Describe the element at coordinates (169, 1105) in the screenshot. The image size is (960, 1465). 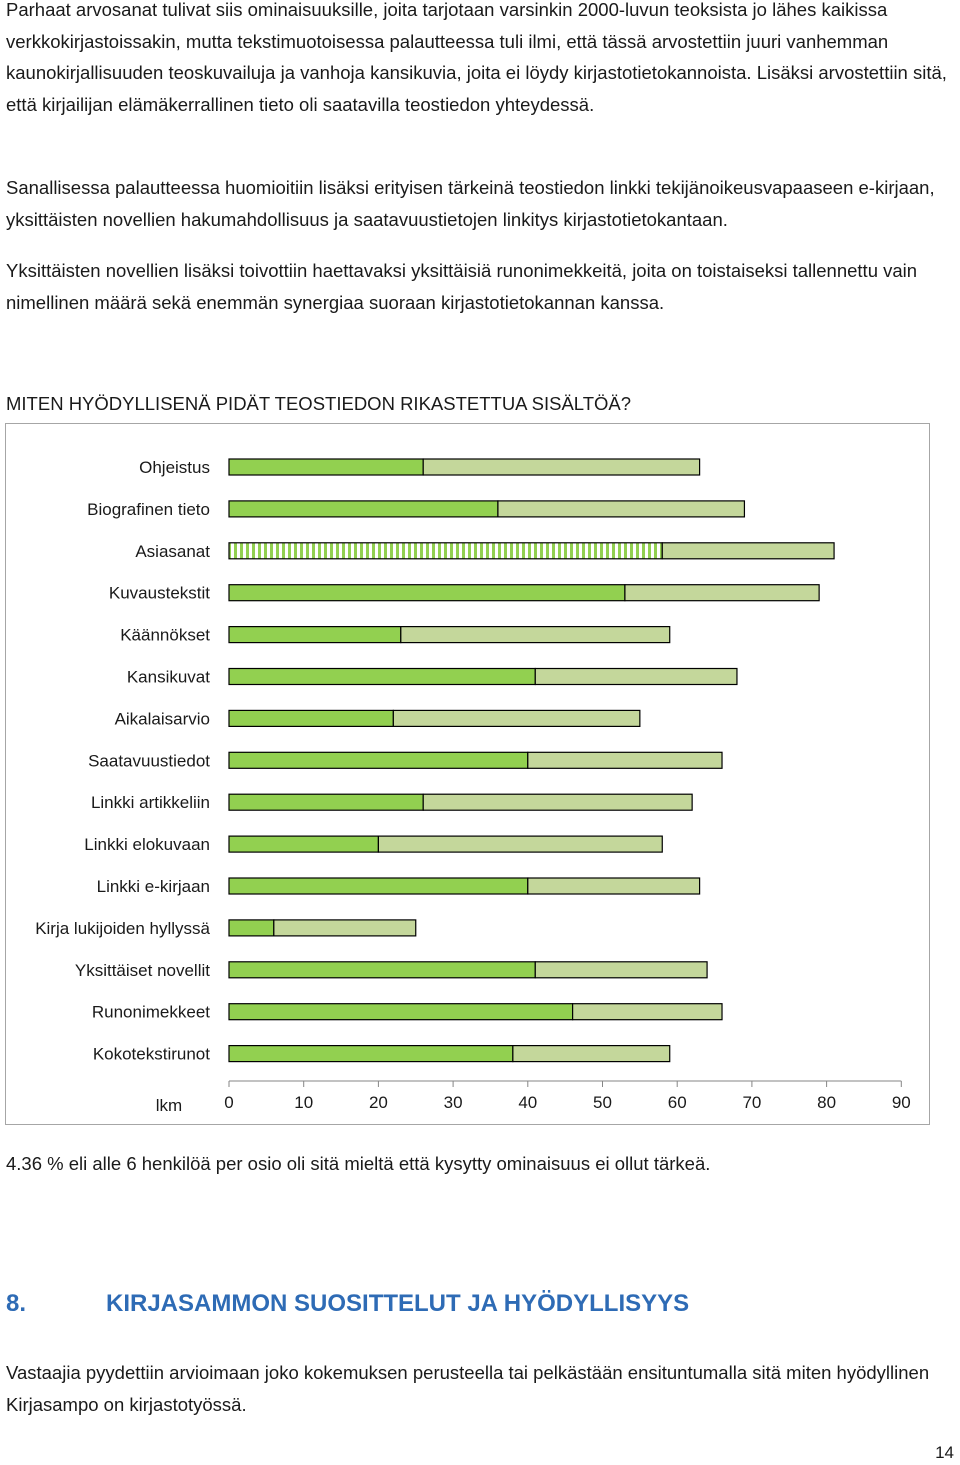
I see `x-axis-label: lkm` at that location.